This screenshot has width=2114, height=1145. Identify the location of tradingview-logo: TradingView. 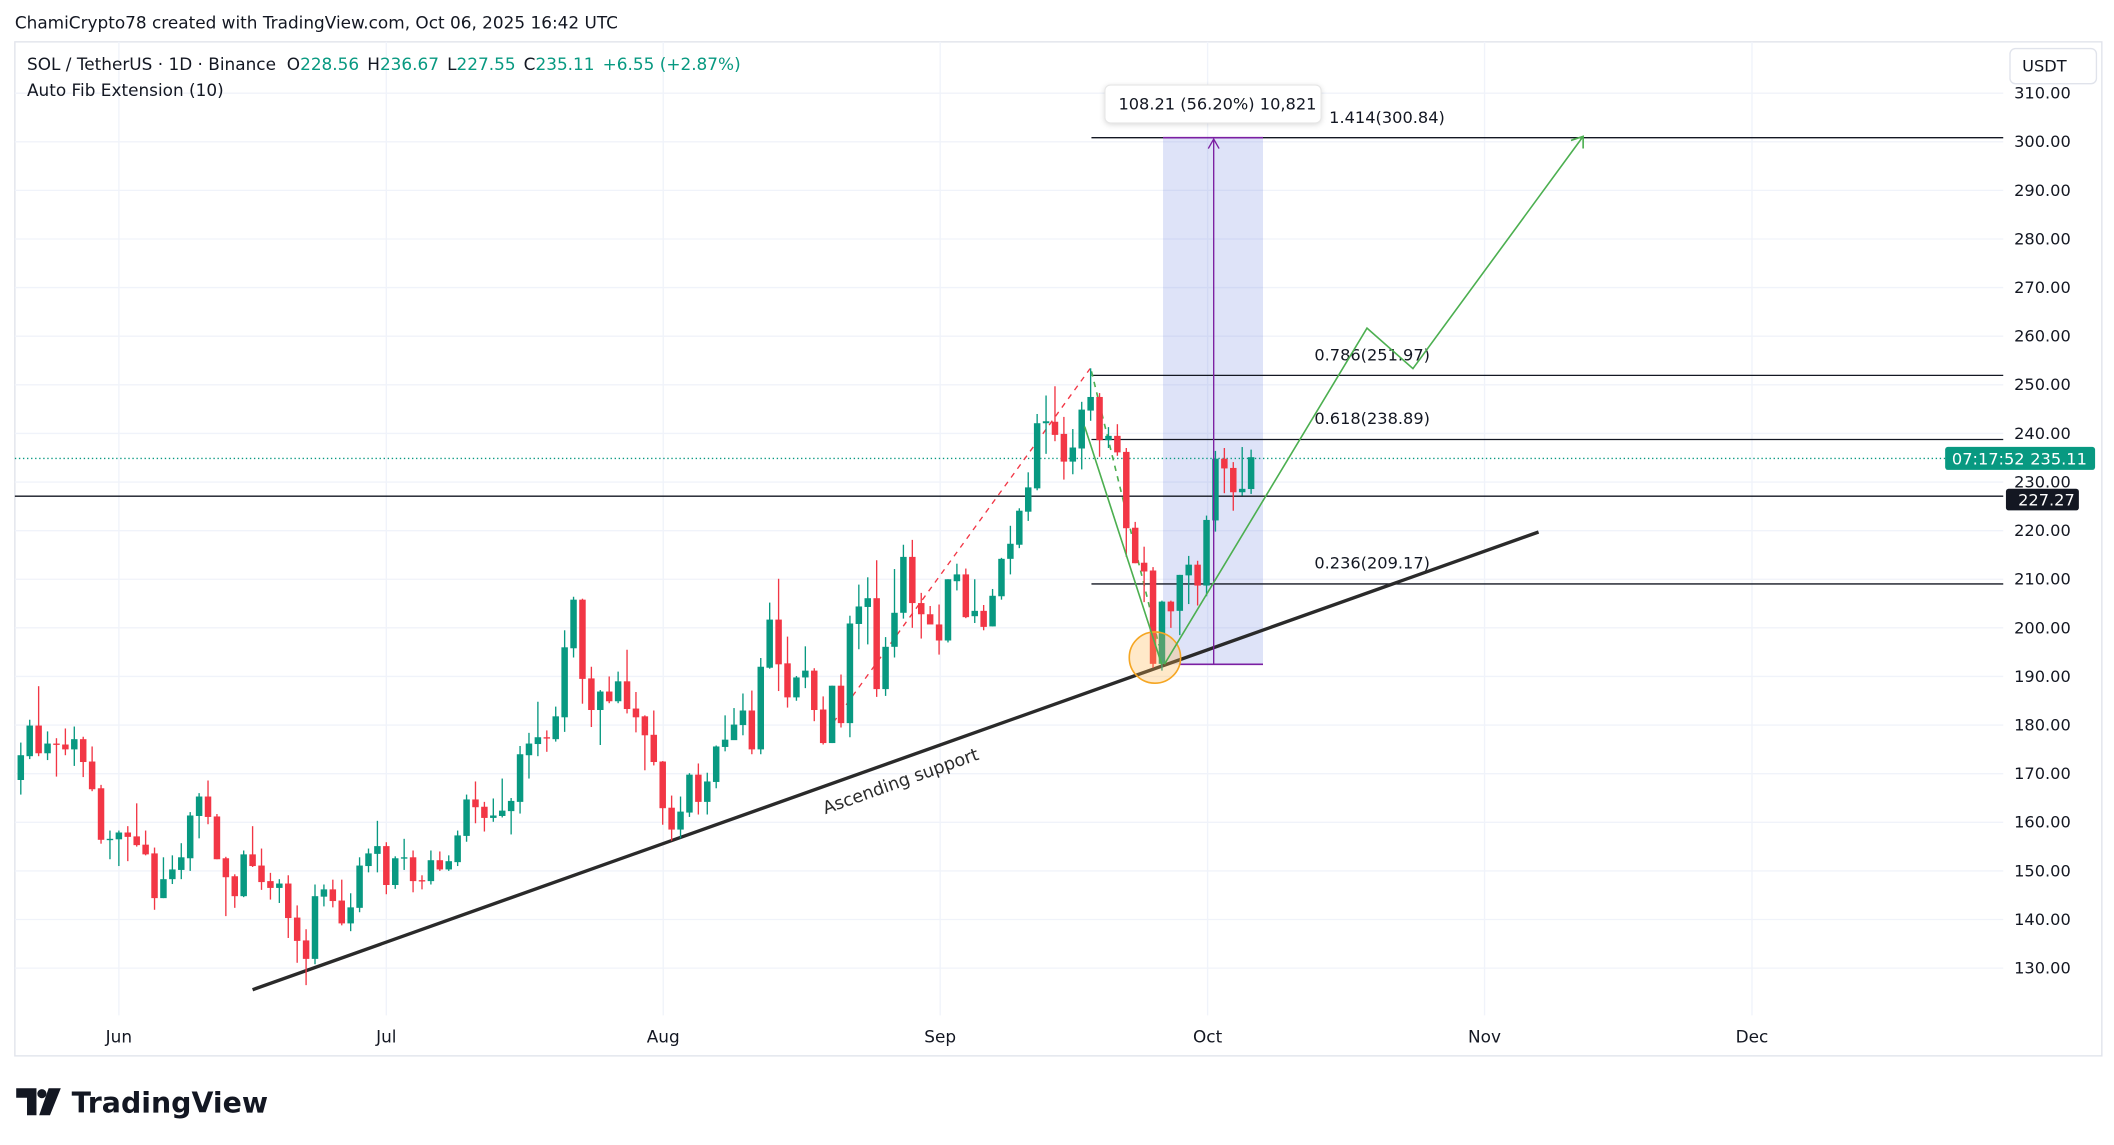
(142, 1103).